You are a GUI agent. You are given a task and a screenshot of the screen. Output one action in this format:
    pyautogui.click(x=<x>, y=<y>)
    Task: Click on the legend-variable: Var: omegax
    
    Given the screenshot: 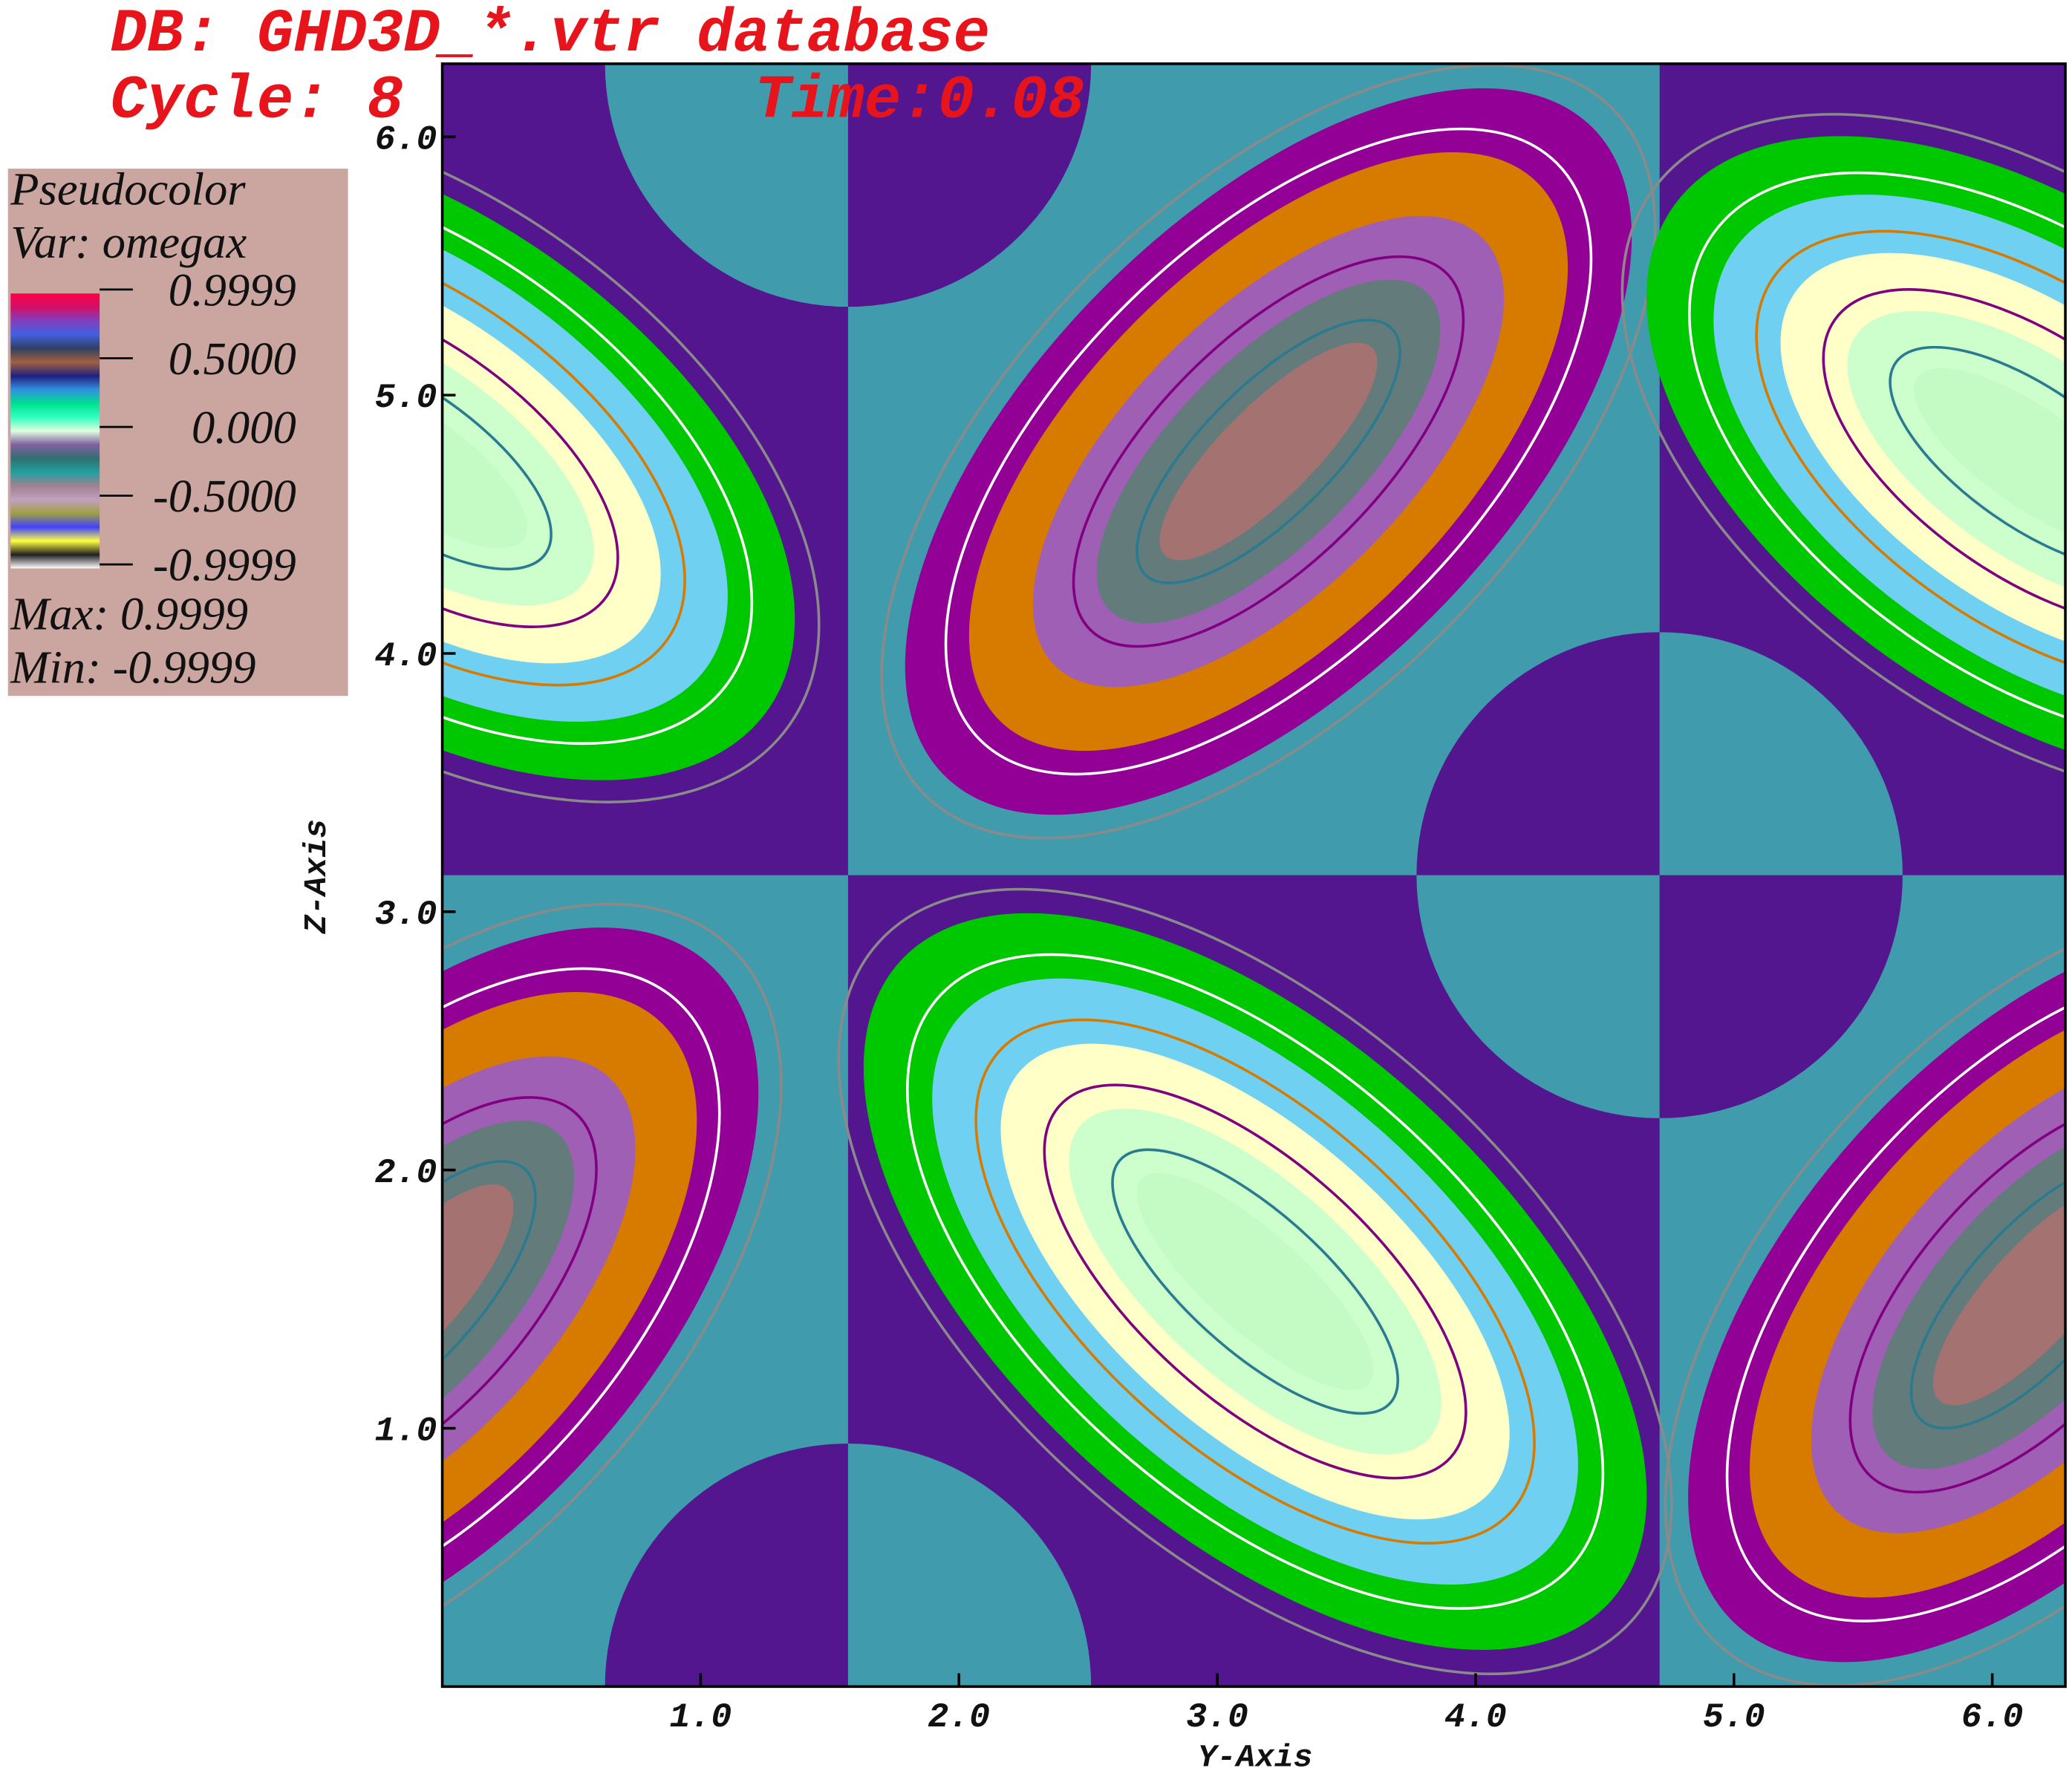 What is the action you would take?
    pyautogui.click(x=128, y=242)
    